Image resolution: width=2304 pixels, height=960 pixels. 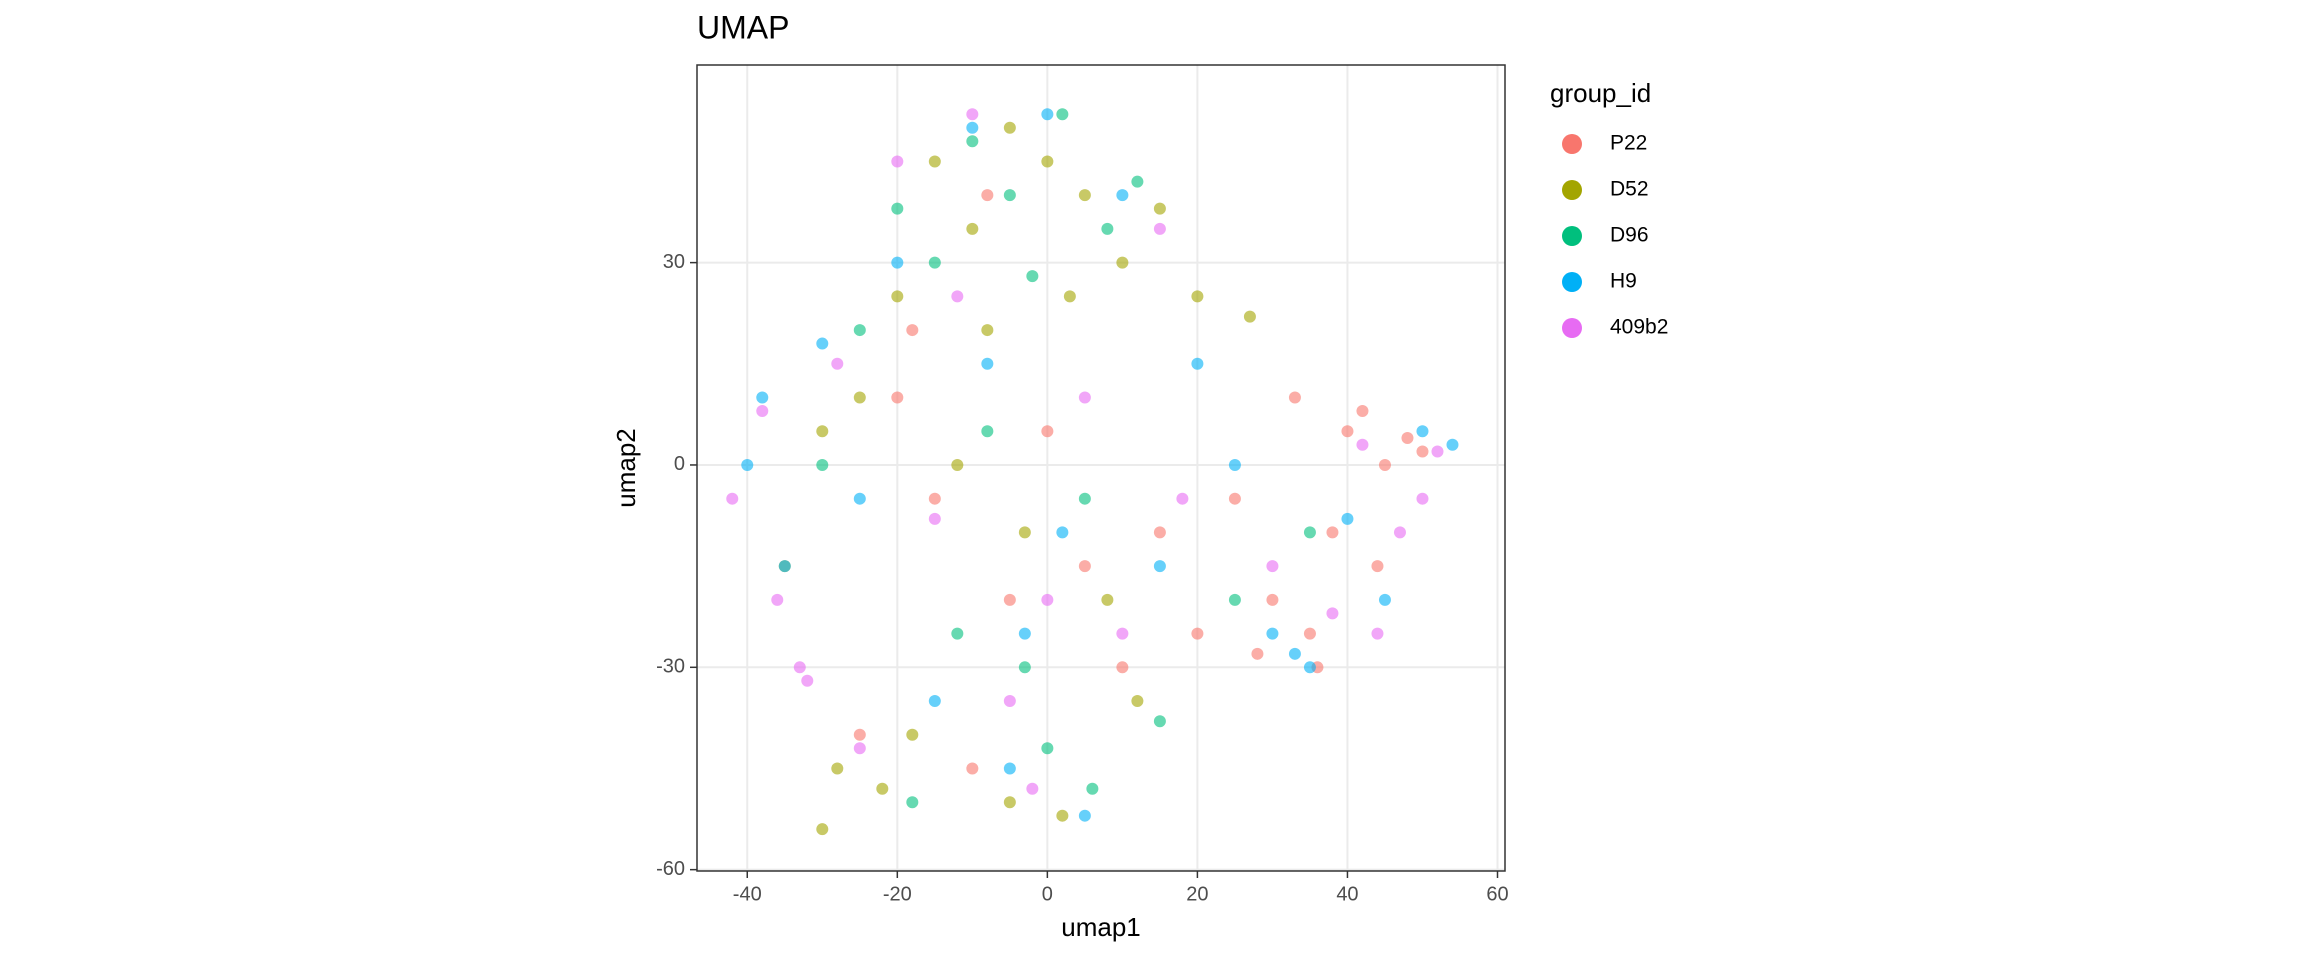 I want to click on legend-label: 409b2, so click(x=1639, y=327).